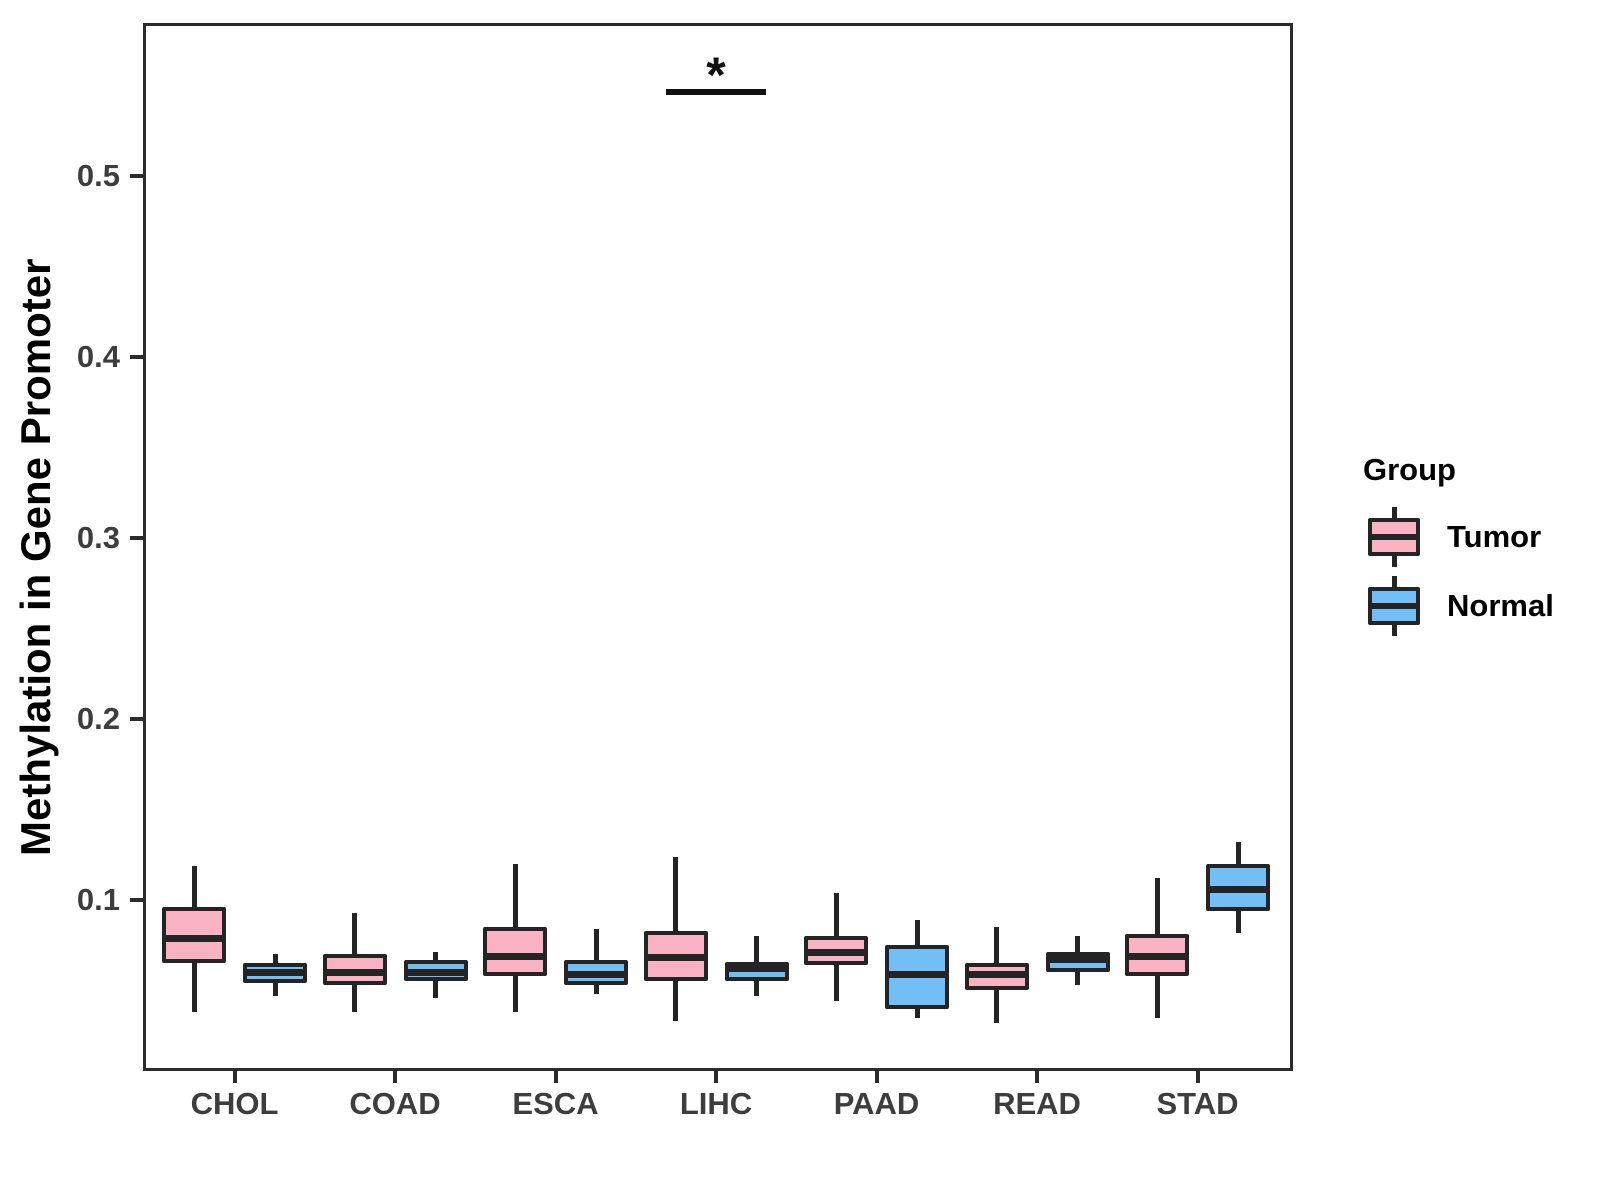 The image size is (1600, 1200). What do you see at coordinates (716, 92) in the screenshot?
I see `significance-bar` at bounding box center [716, 92].